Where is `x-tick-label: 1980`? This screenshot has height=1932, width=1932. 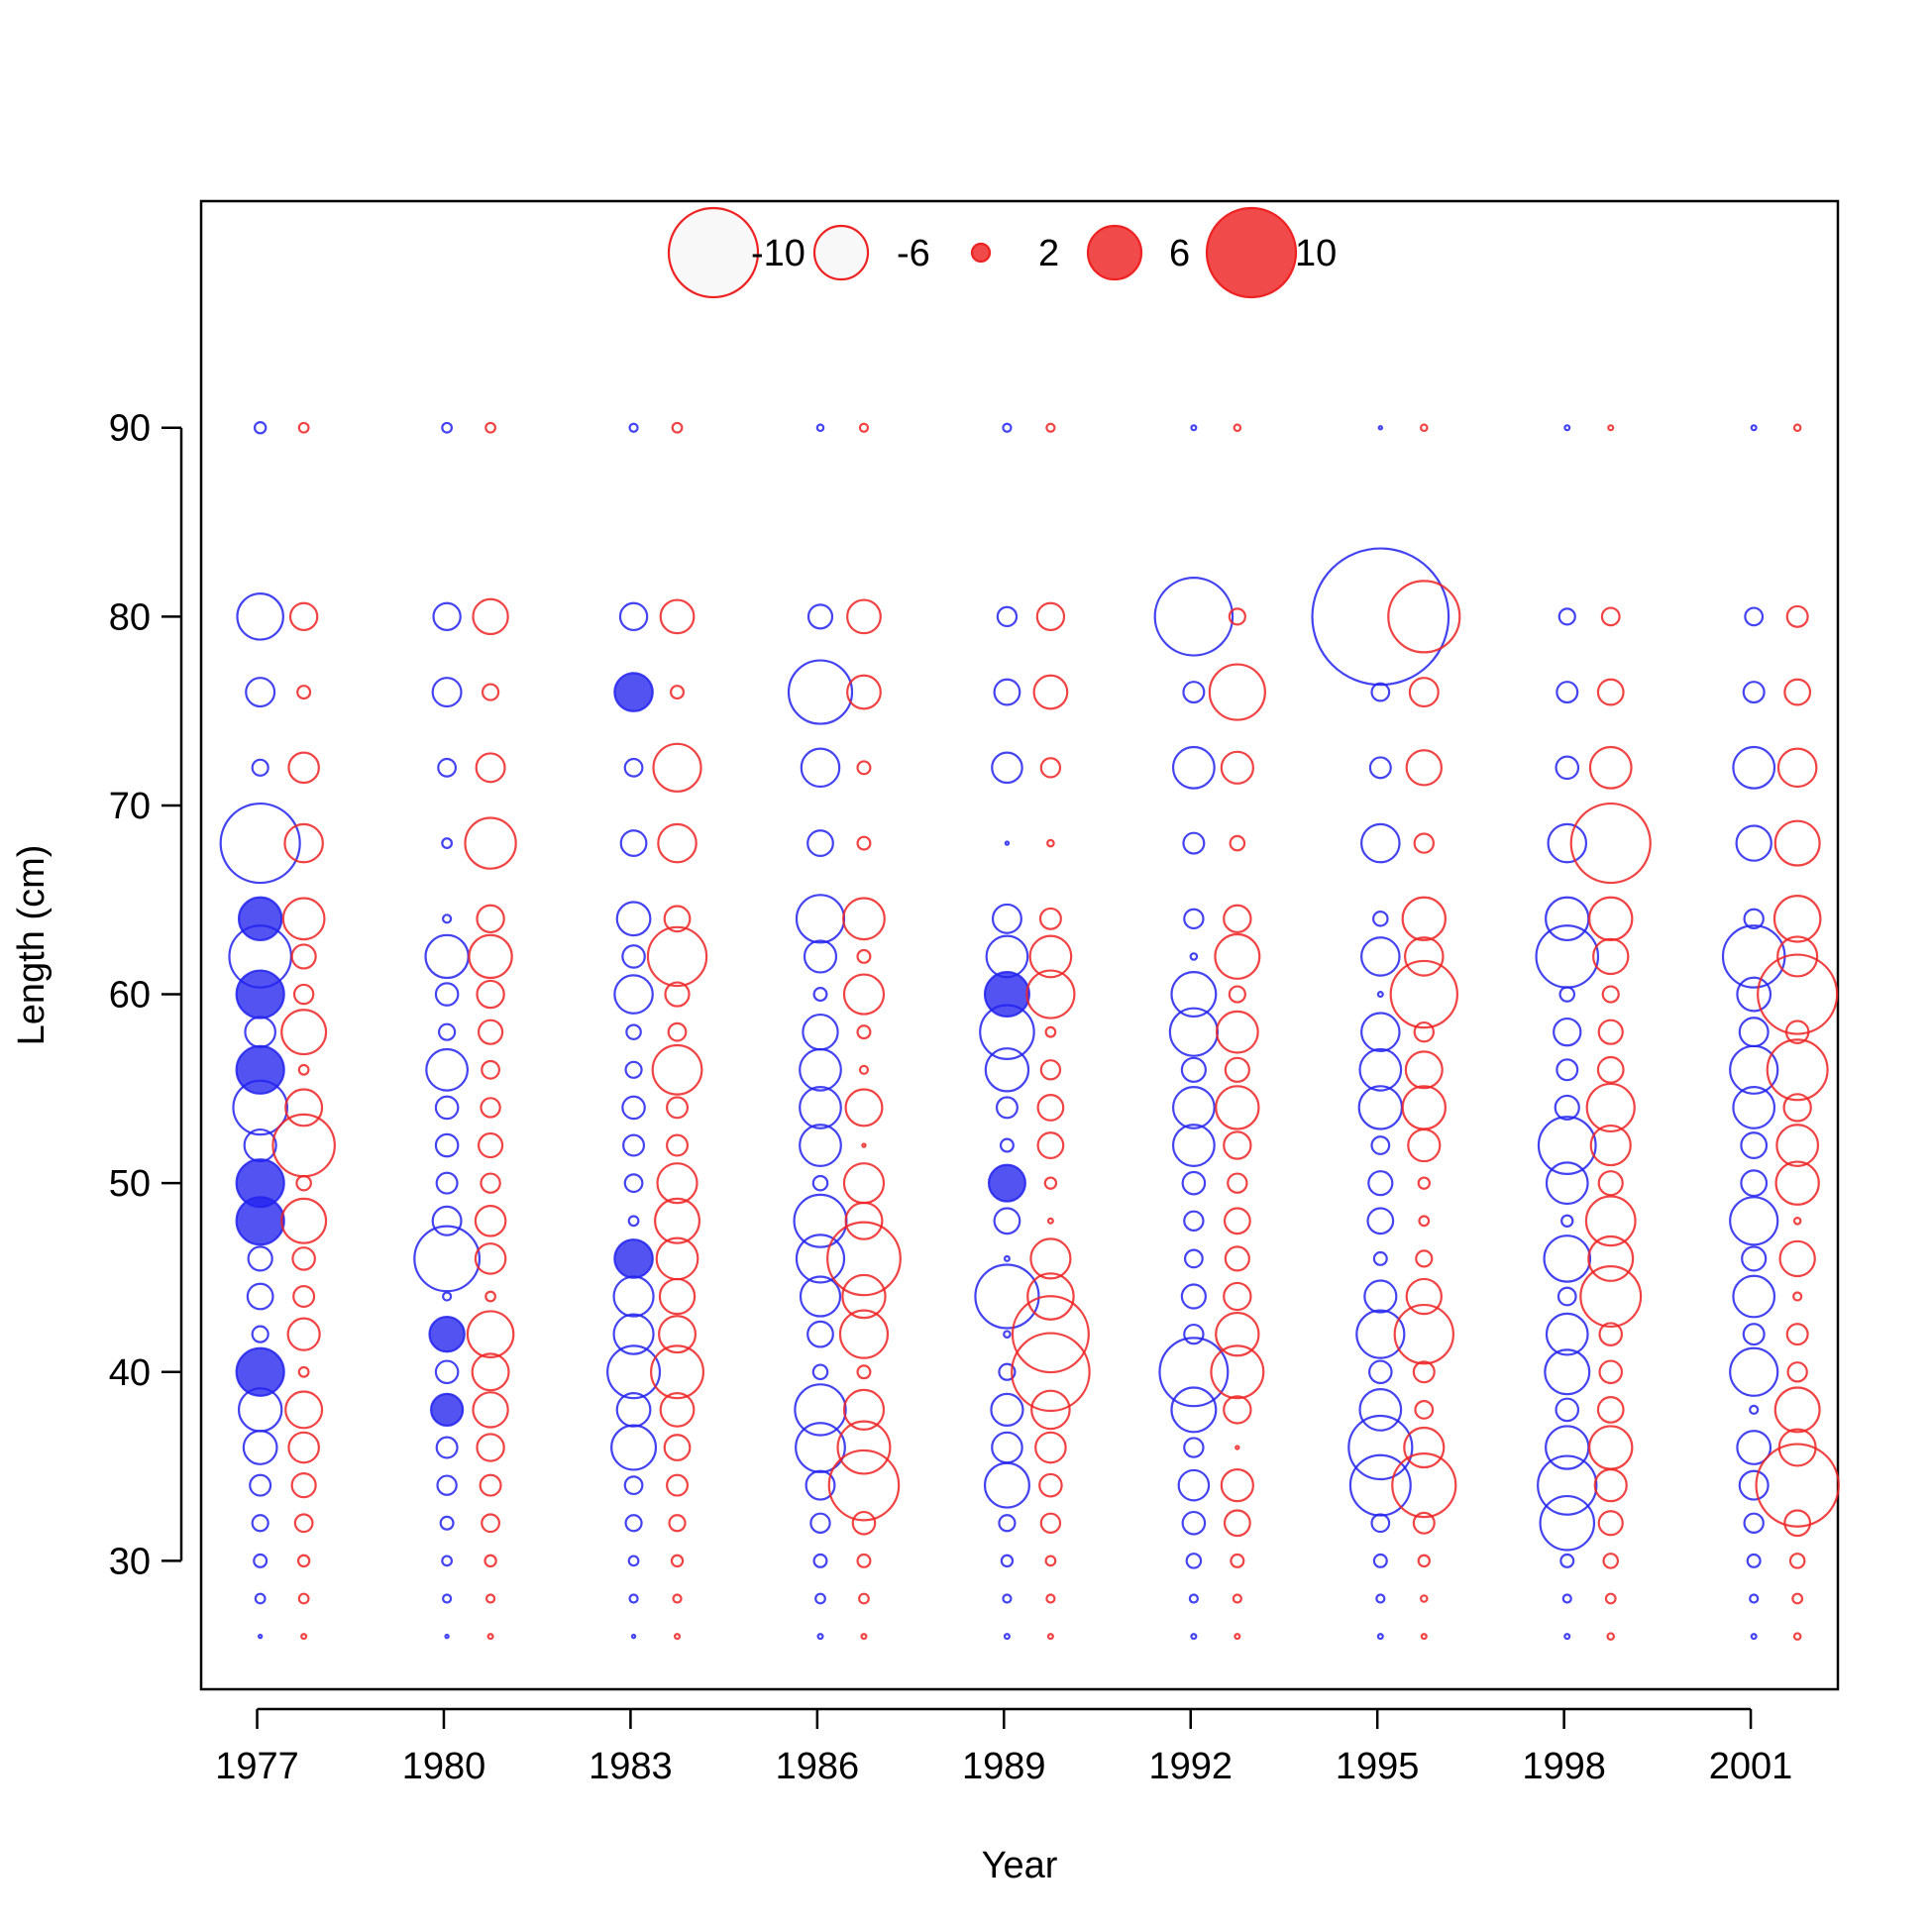 x-tick-label: 1980 is located at coordinates (444, 1766).